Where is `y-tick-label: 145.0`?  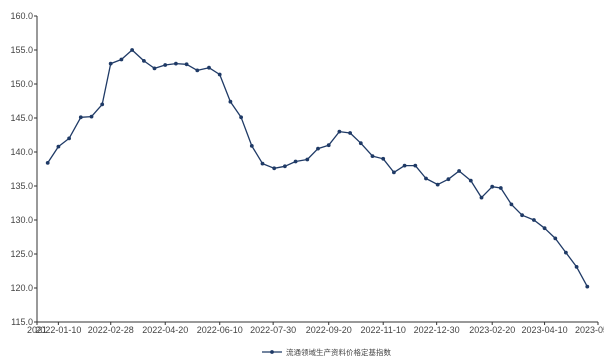
y-tick-label: 145.0 is located at coordinates (21, 118).